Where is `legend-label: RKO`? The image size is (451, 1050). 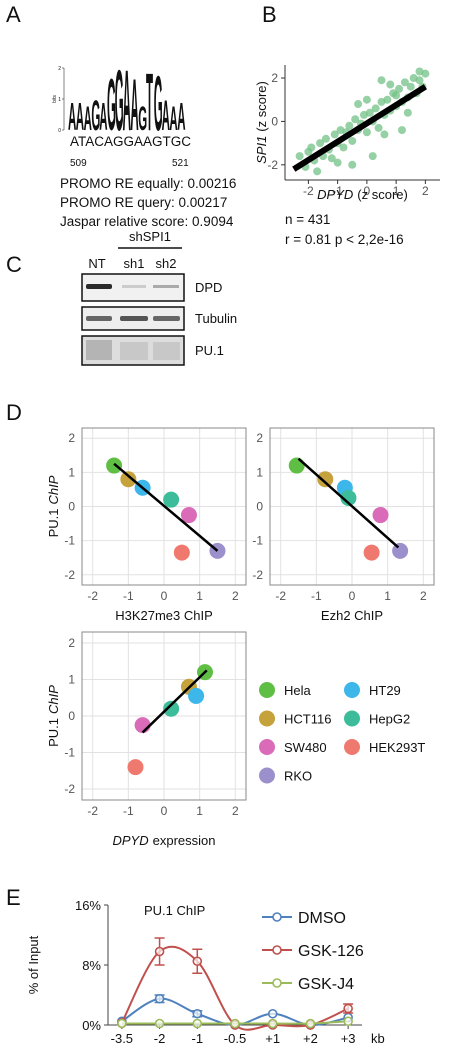 legend-label: RKO is located at coordinates (298, 776).